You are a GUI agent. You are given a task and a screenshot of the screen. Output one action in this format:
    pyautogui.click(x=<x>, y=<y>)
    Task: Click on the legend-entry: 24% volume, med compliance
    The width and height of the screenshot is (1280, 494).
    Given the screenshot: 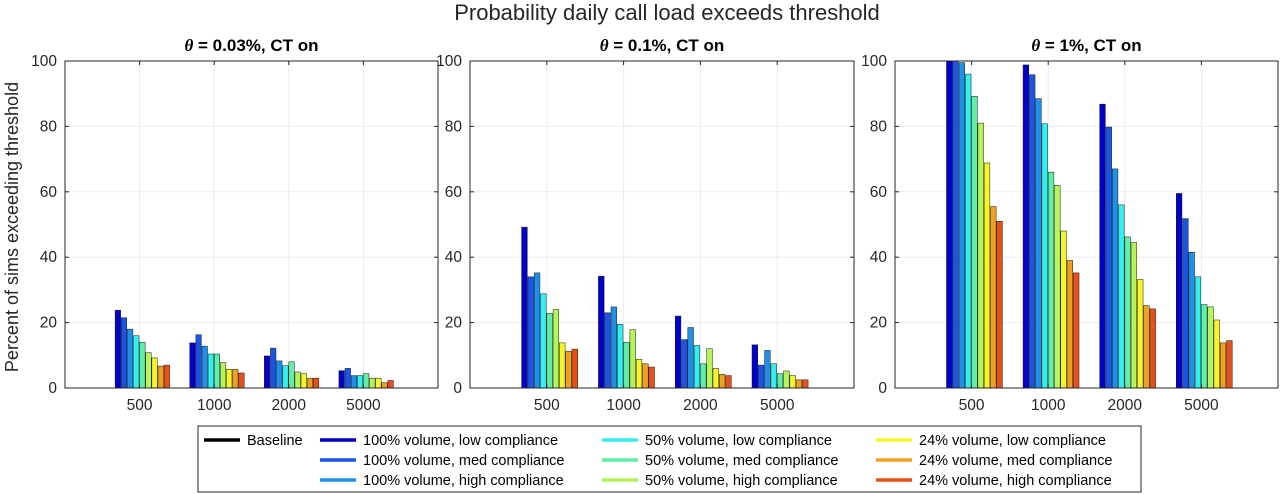 What is the action you would take?
    pyautogui.click(x=994, y=461)
    